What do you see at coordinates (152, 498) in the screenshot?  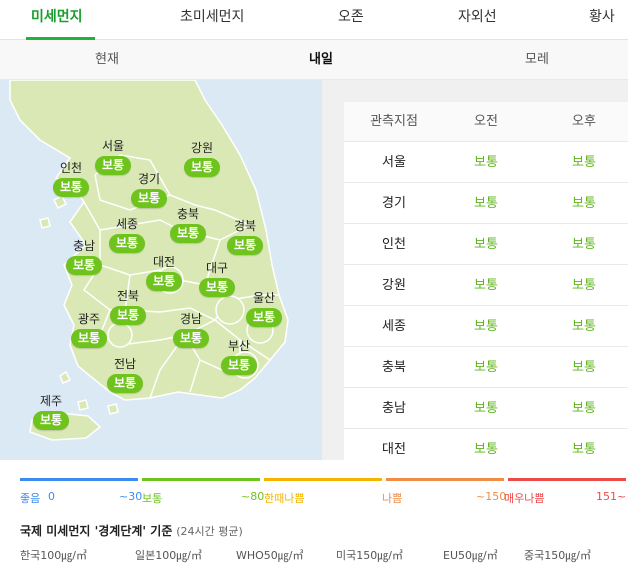 I see `legend-label-normal: 보통` at bounding box center [152, 498].